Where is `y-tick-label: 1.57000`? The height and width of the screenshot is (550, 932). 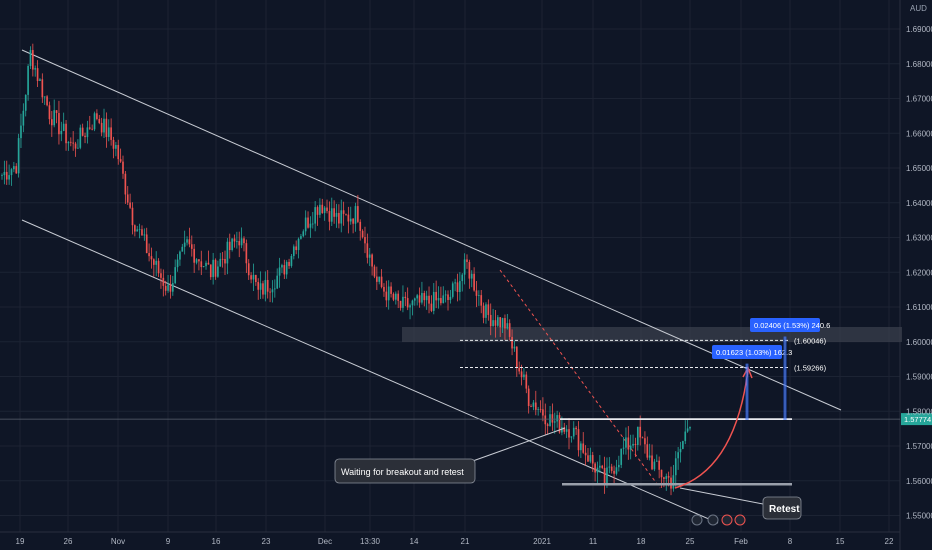 y-tick-label: 1.57000 is located at coordinates (919, 446).